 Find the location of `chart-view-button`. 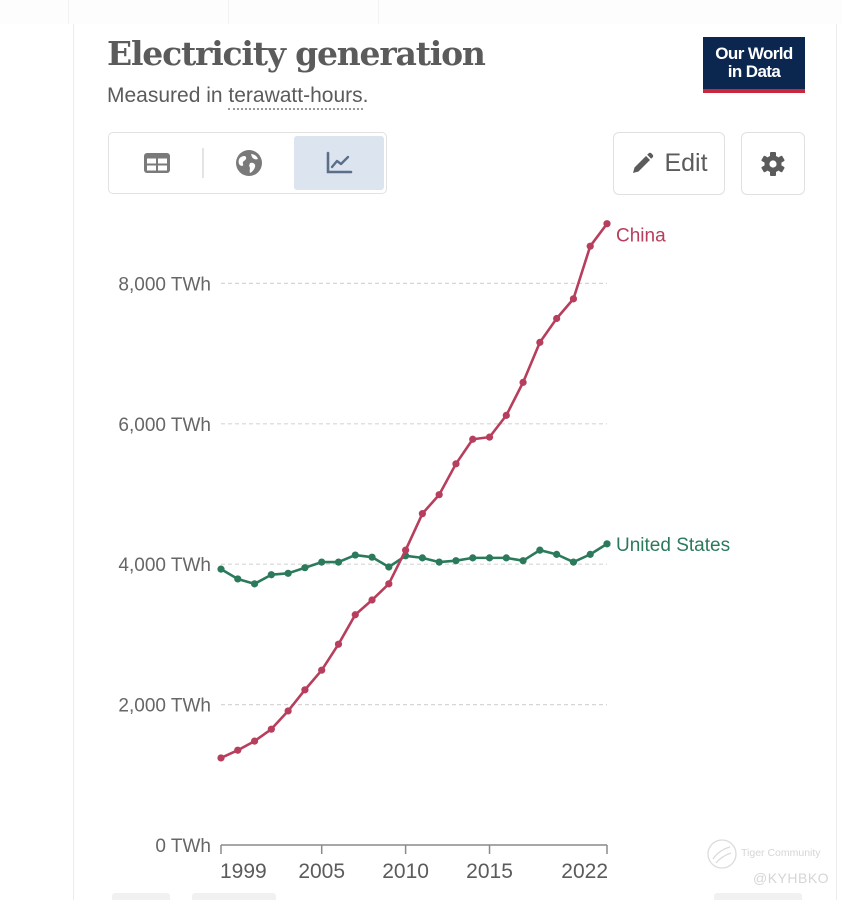

chart-view-button is located at coordinates (339, 163).